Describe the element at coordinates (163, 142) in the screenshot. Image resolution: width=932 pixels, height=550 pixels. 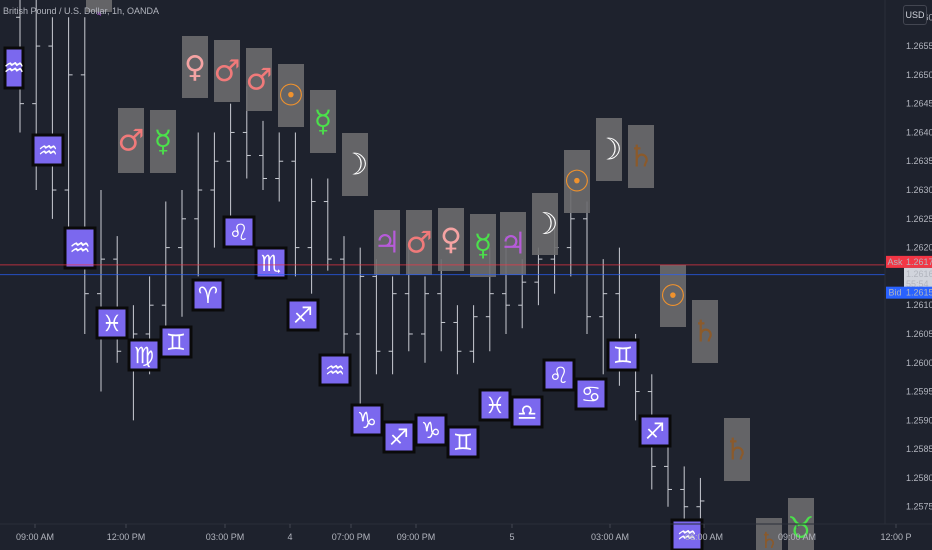
I see `planet-symbol: ☿` at that location.